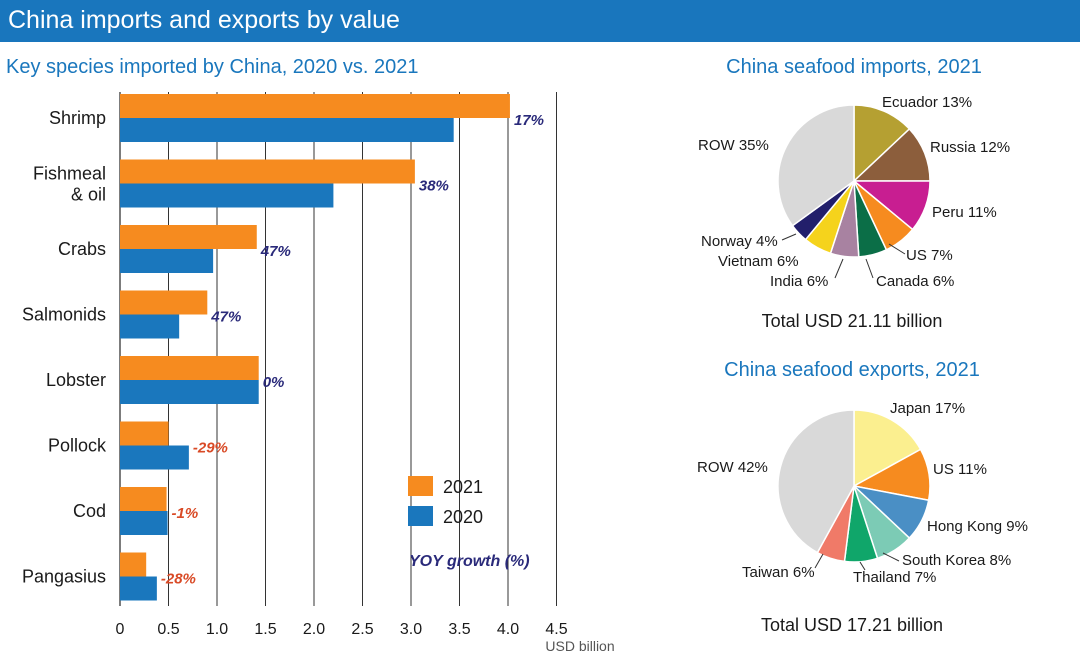 The image size is (1080, 660). What do you see at coordinates (76, 380) in the screenshot?
I see `category-label: Lobster` at bounding box center [76, 380].